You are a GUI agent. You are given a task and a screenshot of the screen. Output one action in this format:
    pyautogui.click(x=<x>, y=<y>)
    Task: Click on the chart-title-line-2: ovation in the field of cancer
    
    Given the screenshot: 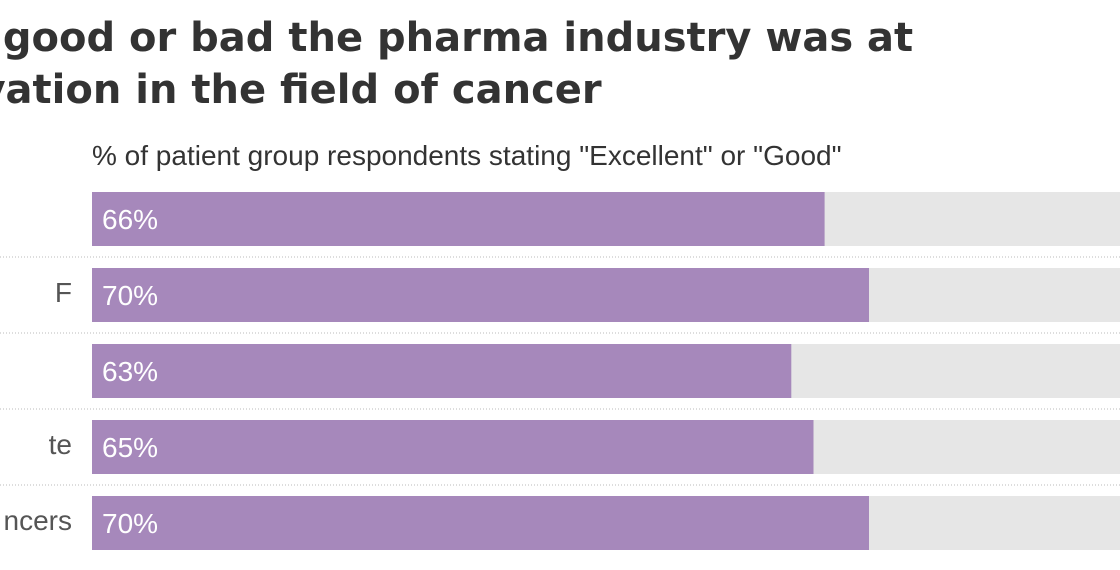 What is the action you would take?
    pyautogui.click(x=301, y=90)
    